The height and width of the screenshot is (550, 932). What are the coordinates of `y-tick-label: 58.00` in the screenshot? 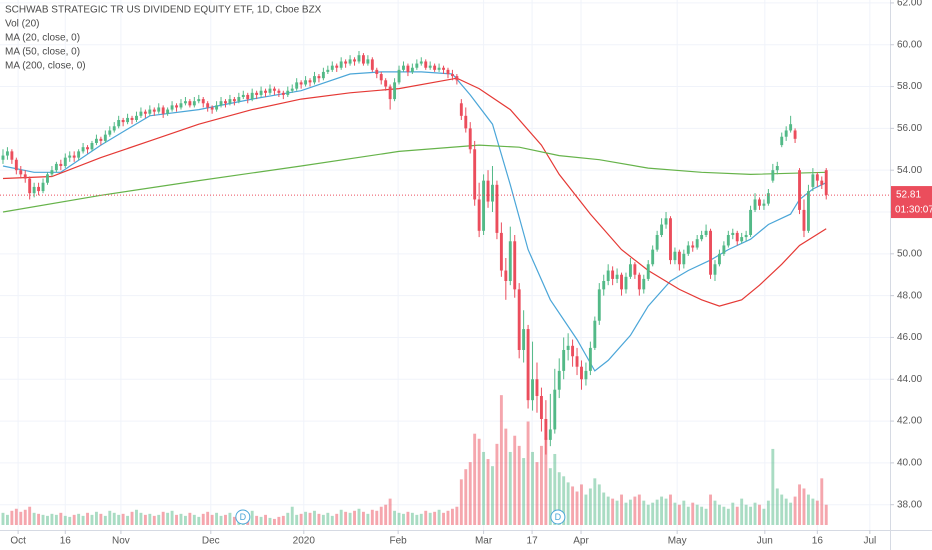 It's located at (909, 86).